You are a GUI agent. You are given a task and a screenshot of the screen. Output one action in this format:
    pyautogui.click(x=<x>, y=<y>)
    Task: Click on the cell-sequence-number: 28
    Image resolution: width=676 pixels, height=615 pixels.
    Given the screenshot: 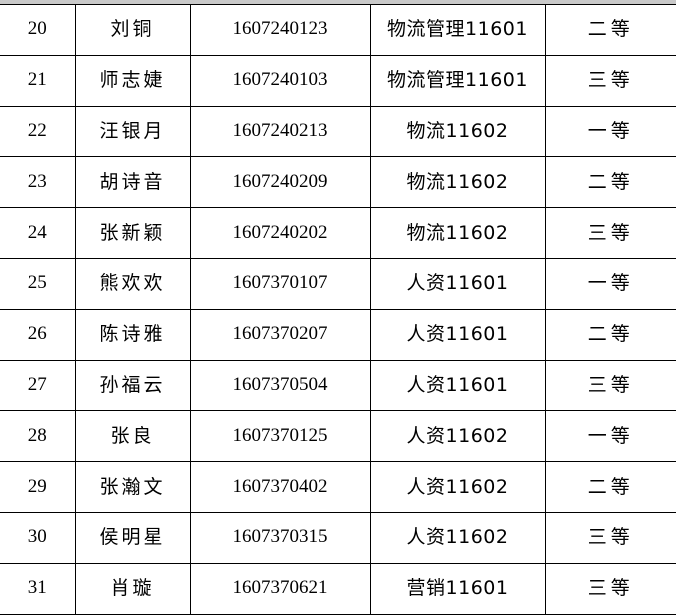 What is the action you would take?
    pyautogui.click(x=38, y=436)
    